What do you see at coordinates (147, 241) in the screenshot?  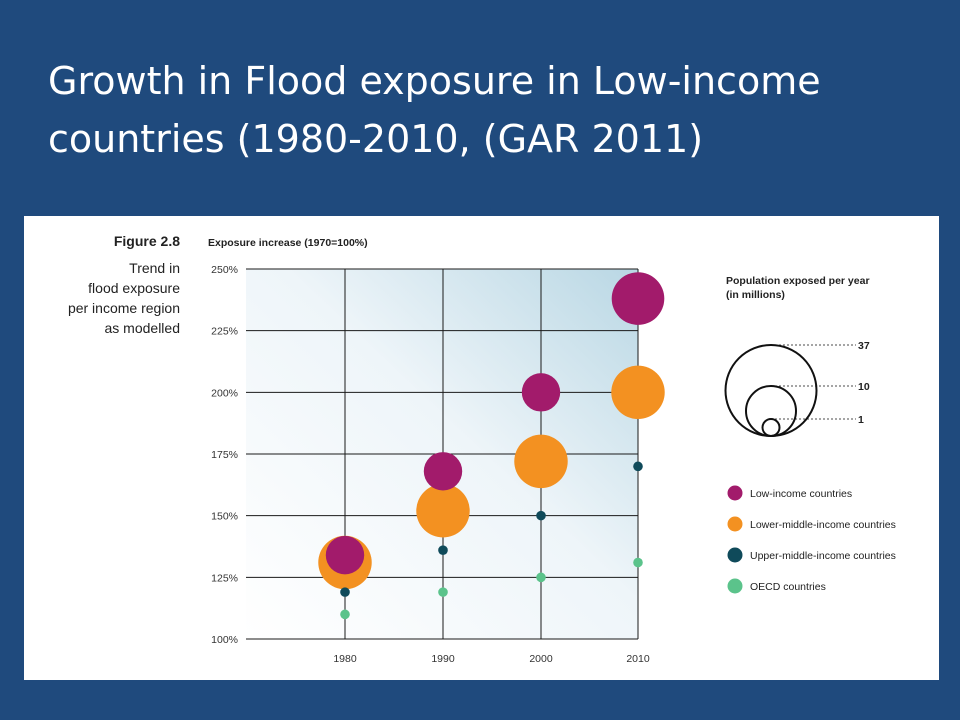 I see `figure-label: Figure 2.8` at bounding box center [147, 241].